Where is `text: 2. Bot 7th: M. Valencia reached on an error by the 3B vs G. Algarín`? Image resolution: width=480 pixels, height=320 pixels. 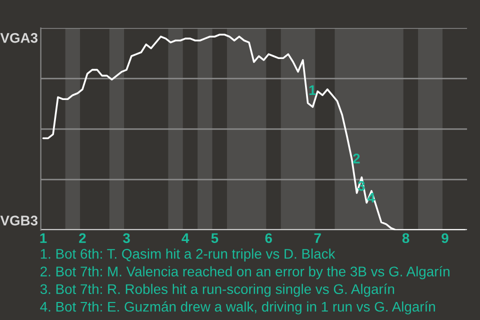 text: 2. Bot 7th: M. Valencia reached on an error by the 3B vs G. Algarín is located at coordinates (245, 273).